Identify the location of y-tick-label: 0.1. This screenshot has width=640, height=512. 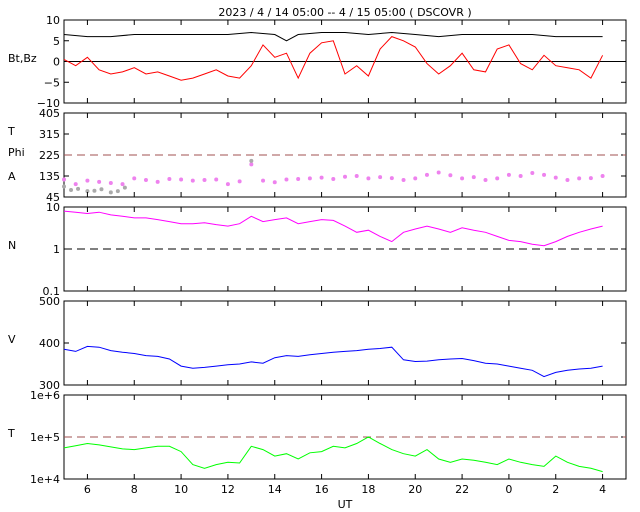
(52, 291).